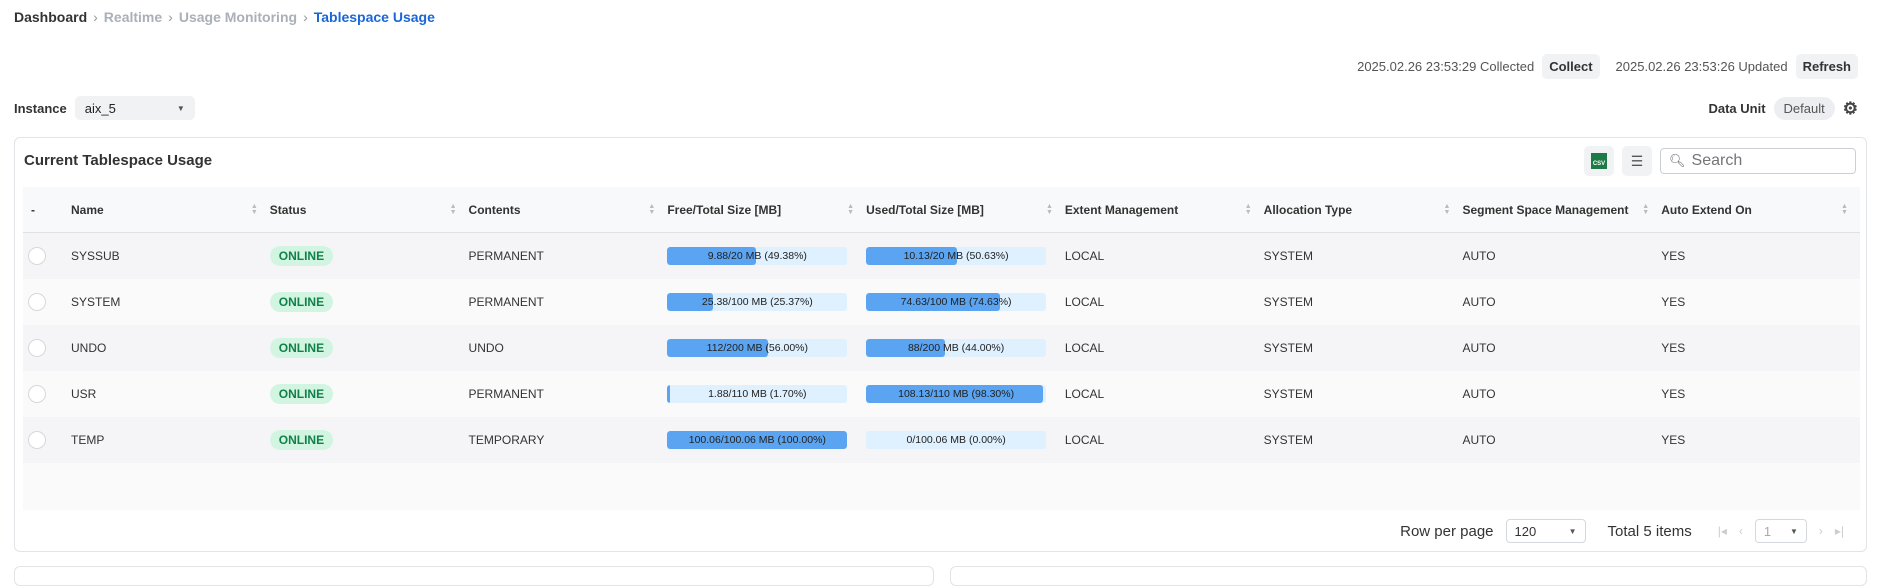 The height and width of the screenshot is (586, 1878). Describe the element at coordinates (506, 440) in the screenshot. I see `contents-cell: TEMPORARY` at that location.